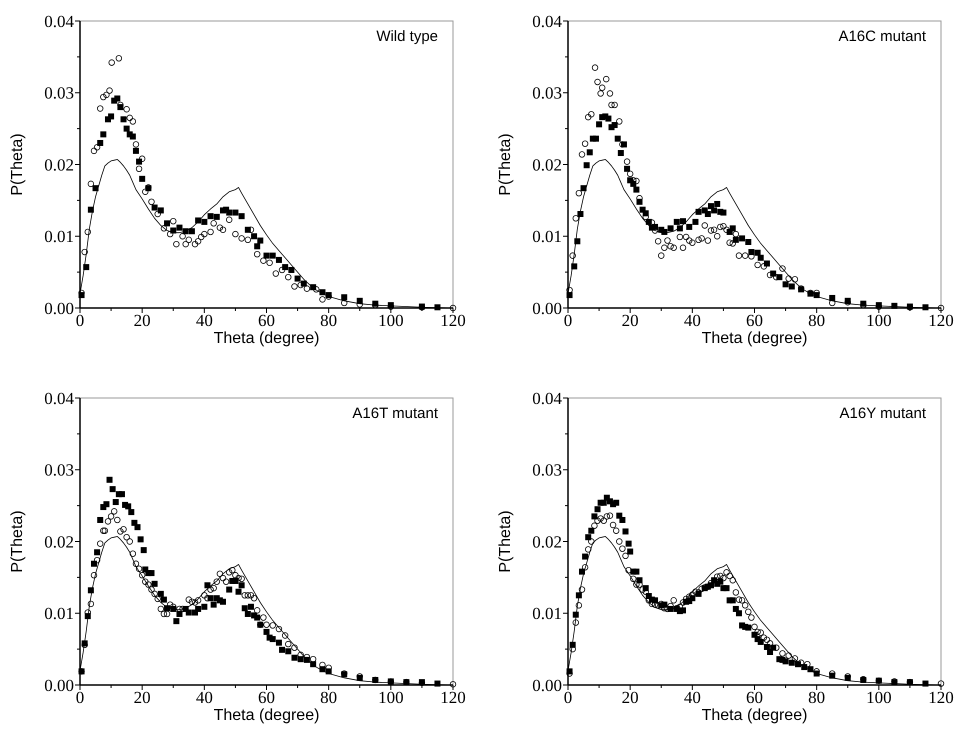 The image size is (960, 735). What do you see at coordinates (395, 413) in the screenshot?
I see `text: A16T mutant` at bounding box center [395, 413].